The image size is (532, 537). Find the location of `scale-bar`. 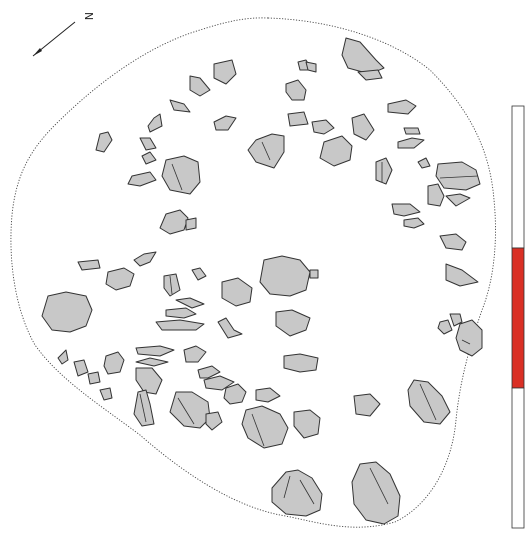

scale-bar is located at coordinates (518, 317).